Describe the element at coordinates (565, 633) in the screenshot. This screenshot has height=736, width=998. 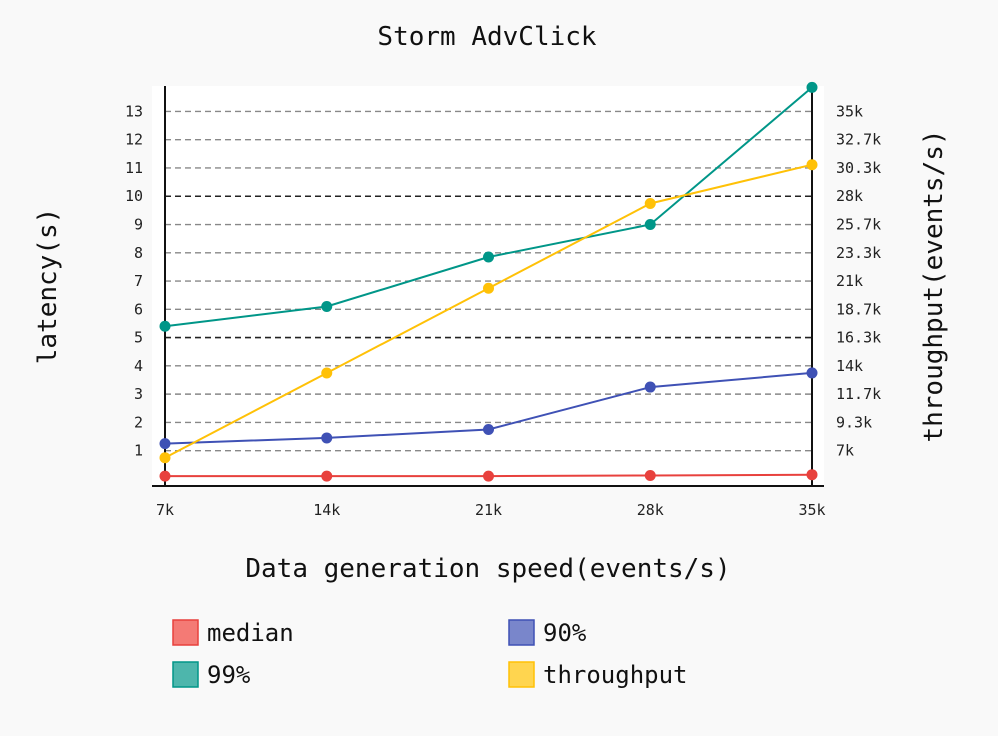
I see `legend-label: 90%` at that location.